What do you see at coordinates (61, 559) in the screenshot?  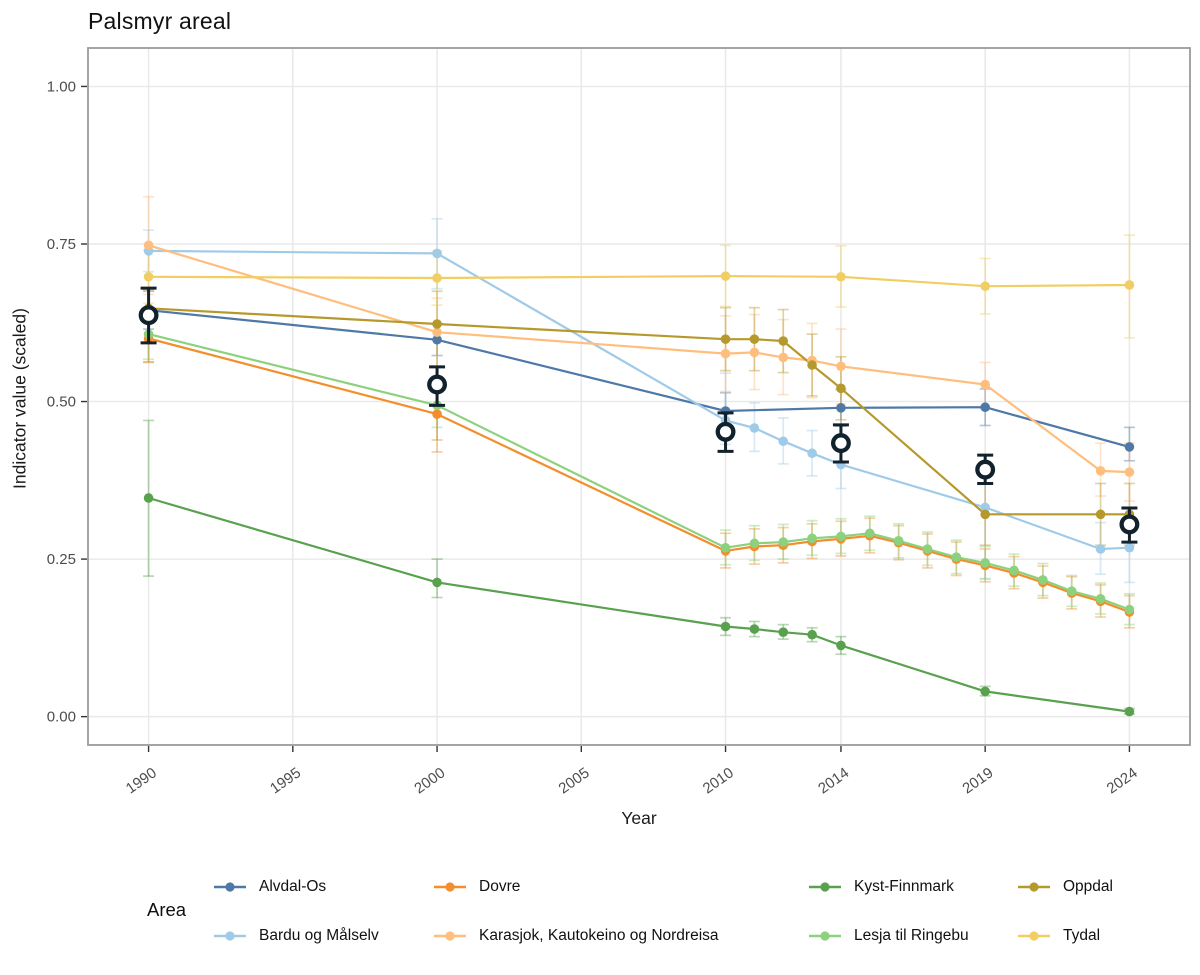 I see `svg-text: 0.25` at bounding box center [61, 559].